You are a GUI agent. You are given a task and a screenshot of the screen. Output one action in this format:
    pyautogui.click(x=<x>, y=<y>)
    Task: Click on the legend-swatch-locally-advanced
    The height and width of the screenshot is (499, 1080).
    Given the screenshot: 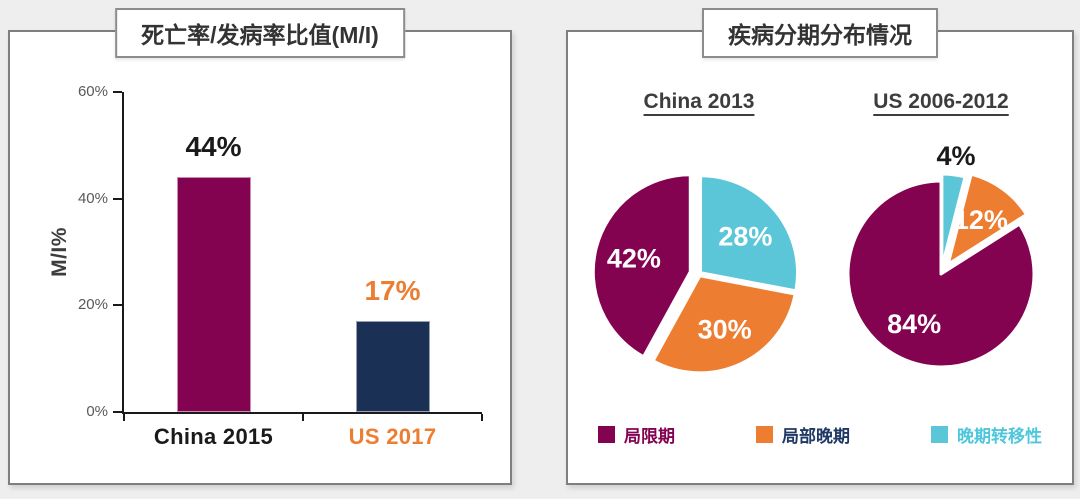 What is the action you would take?
    pyautogui.click(x=764, y=434)
    